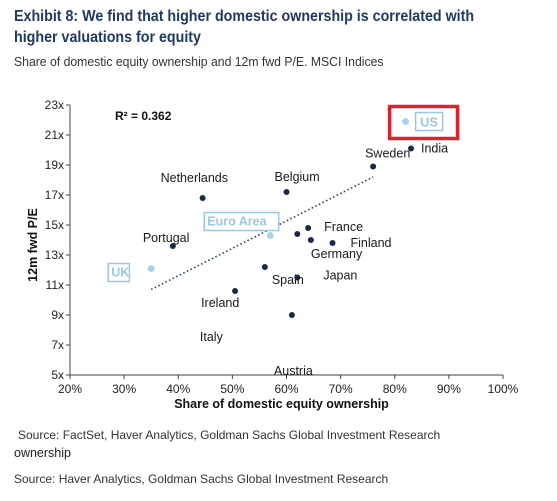 The width and height of the screenshot is (557, 501). What do you see at coordinates (70, 389) in the screenshot?
I see `x-tick-label: 20%` at bounding box center [70, 389].